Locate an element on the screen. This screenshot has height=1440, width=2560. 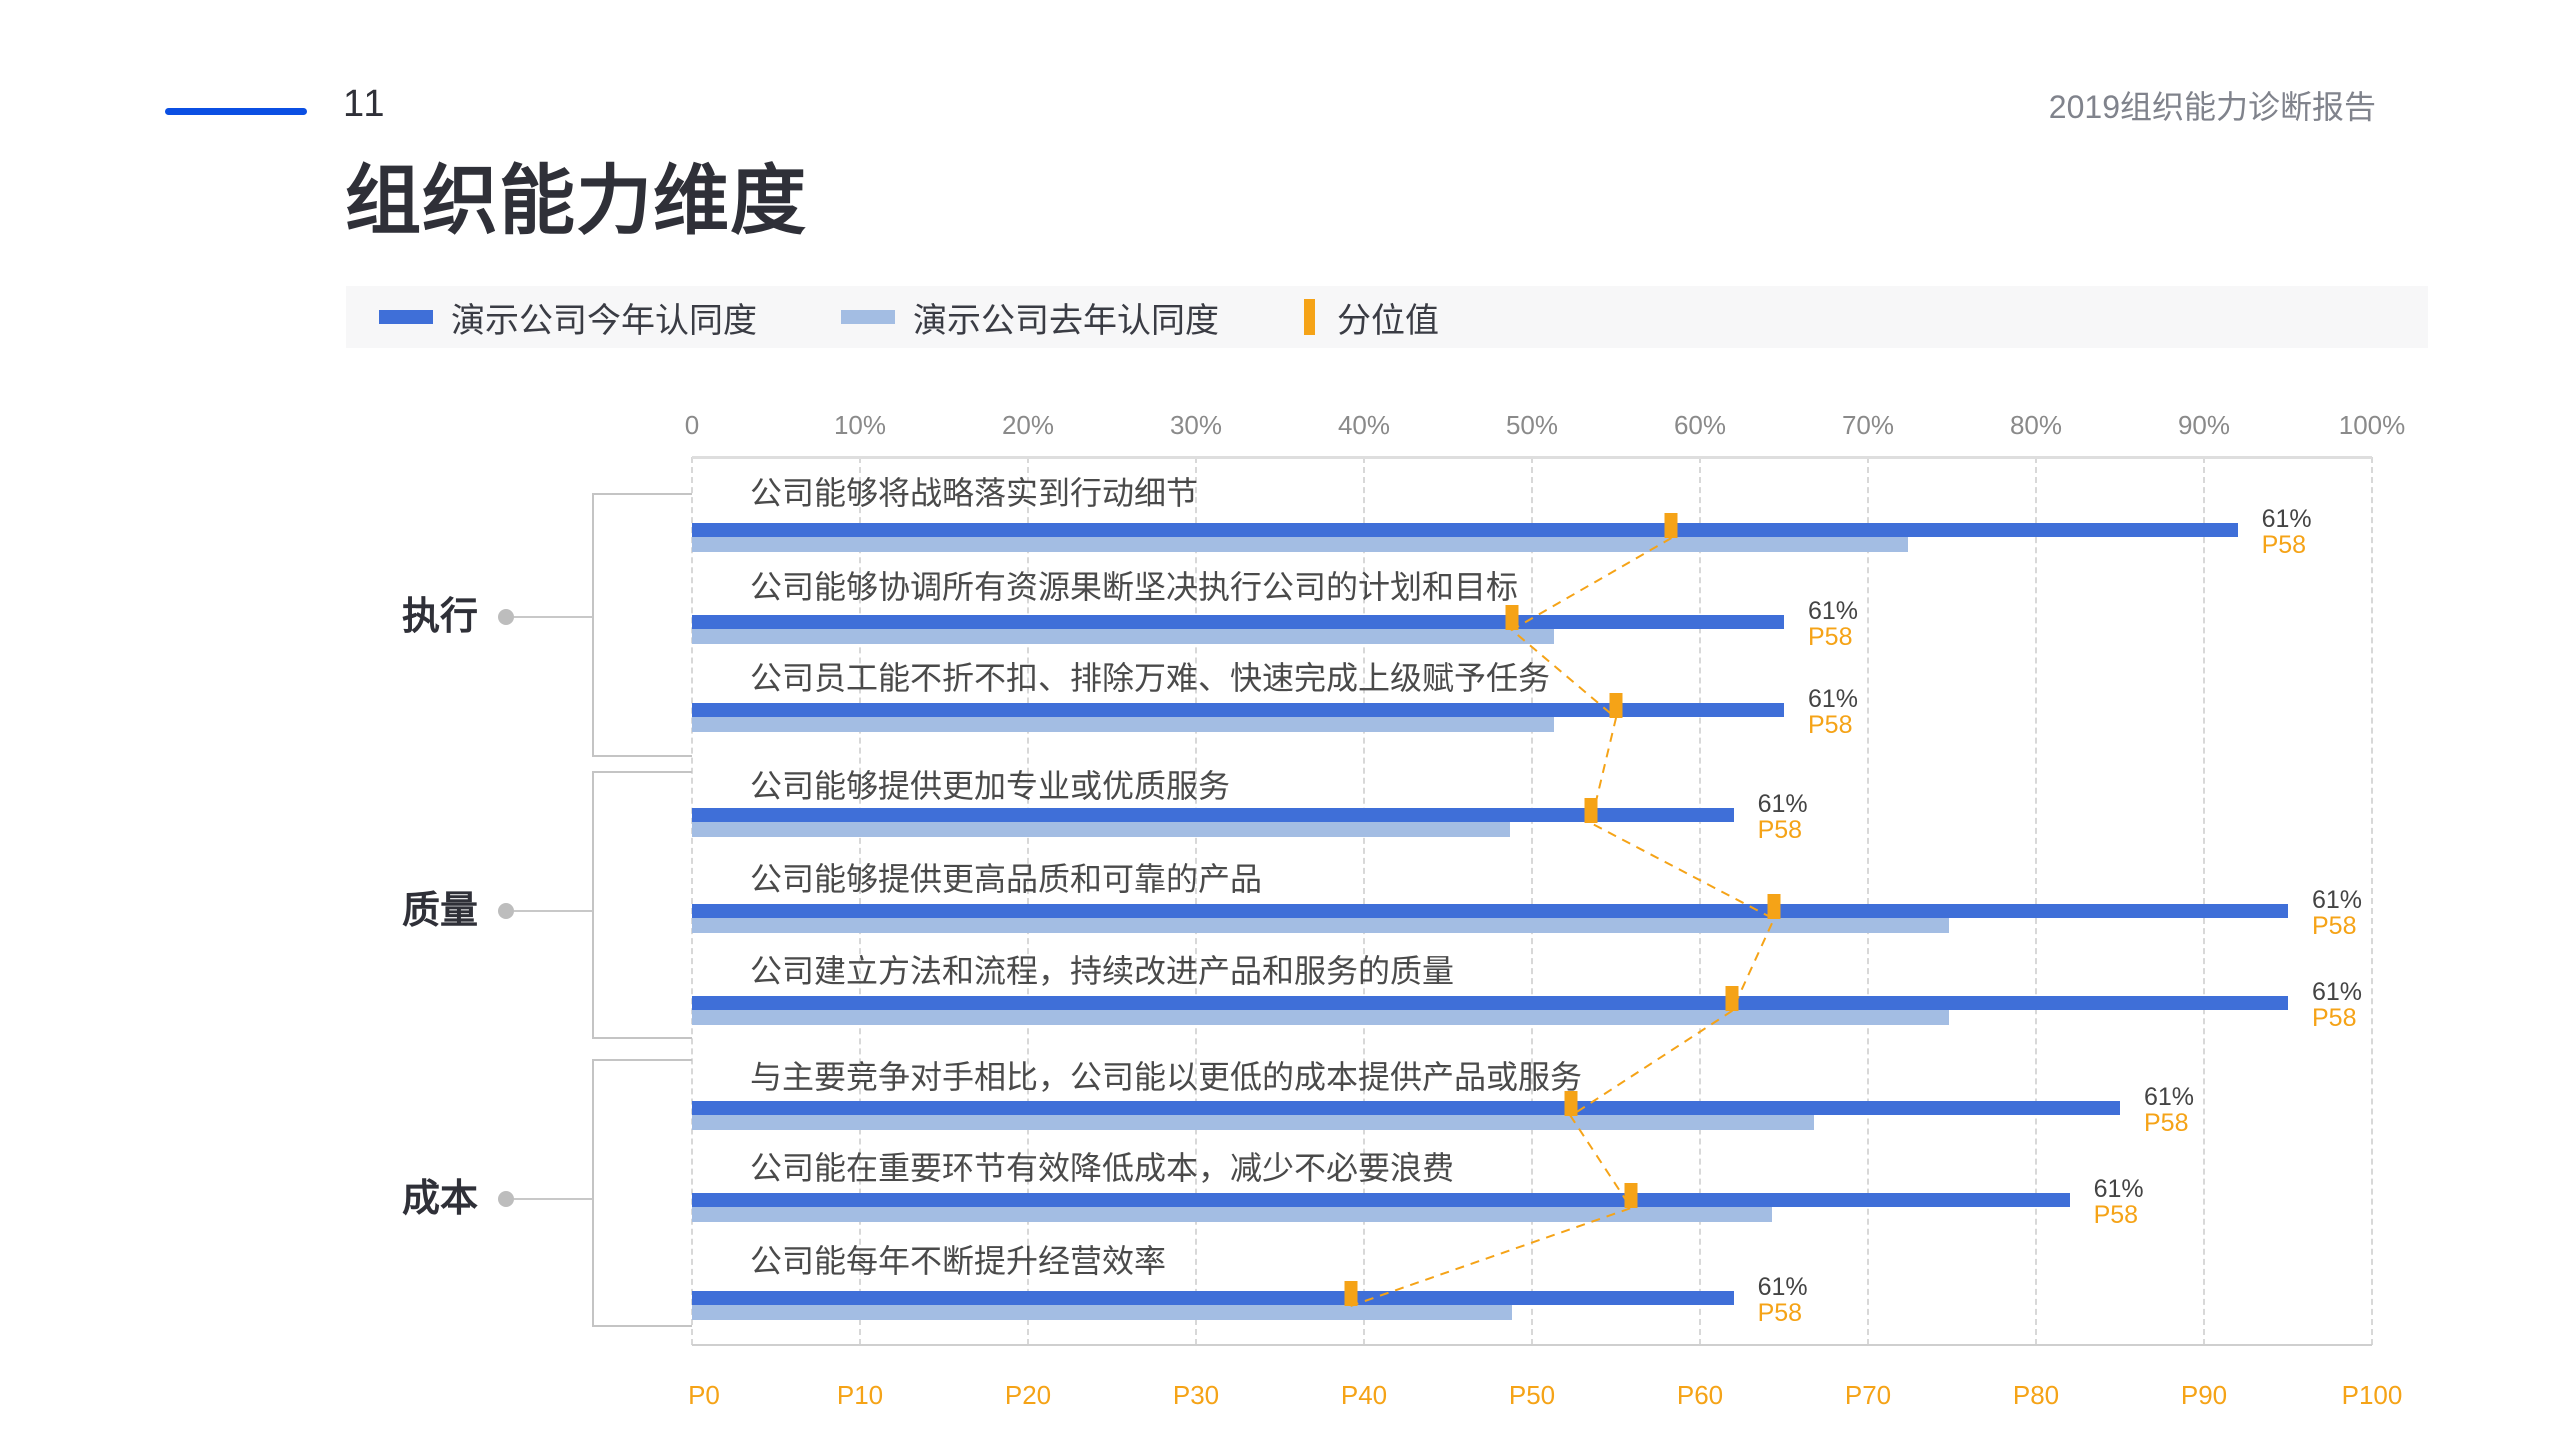
row-label: 公司能够提供更加专业或优质服务 is located at coordinates (990, 786).